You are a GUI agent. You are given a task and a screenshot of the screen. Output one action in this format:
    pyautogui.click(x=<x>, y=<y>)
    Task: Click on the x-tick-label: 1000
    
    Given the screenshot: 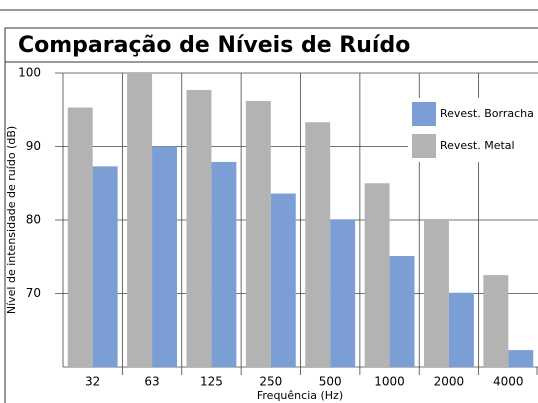 What is the action you would take?
    pyautogui.click(x=389, y=382)
    